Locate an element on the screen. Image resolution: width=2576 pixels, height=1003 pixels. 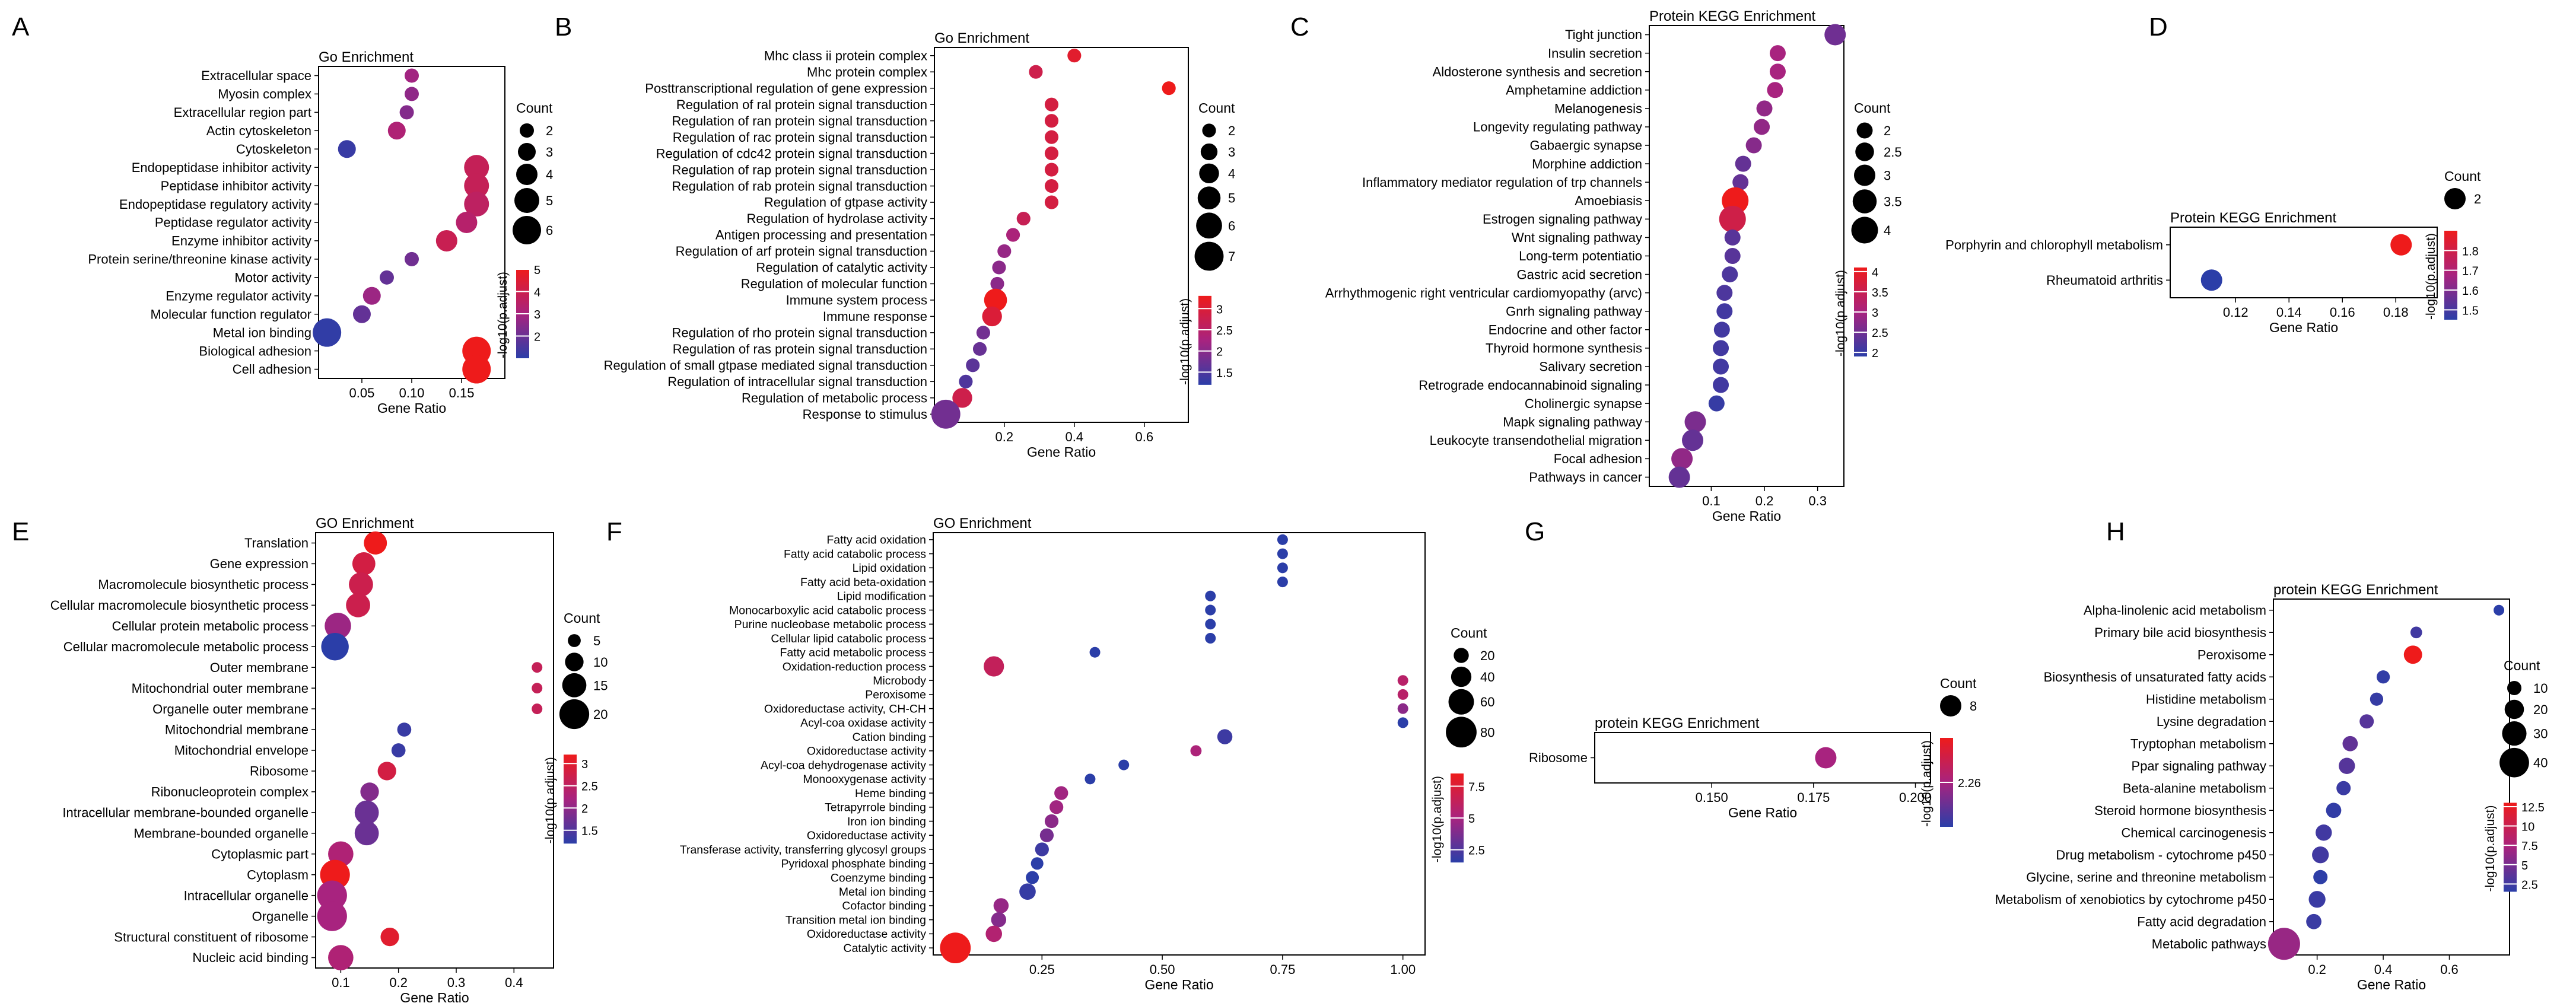
size-legend-label: 2.5 is located at coordinates (1893, 152).